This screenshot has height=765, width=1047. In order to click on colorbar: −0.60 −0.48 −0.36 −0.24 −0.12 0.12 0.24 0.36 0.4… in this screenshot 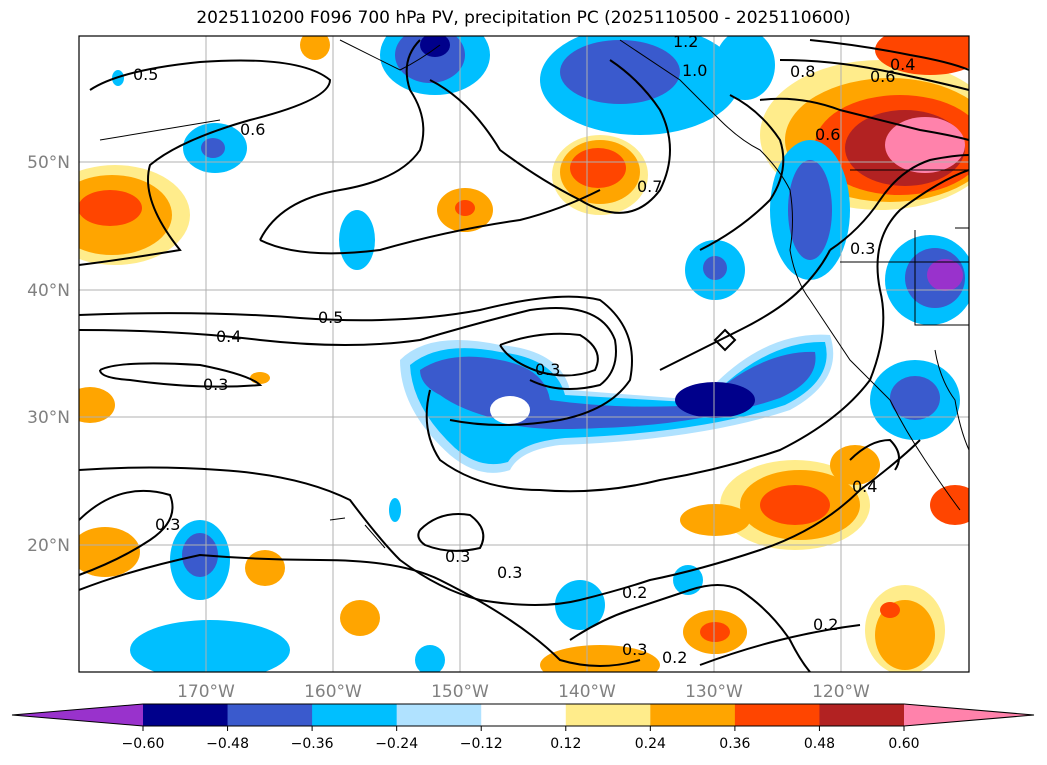, I will do `click(523, 727)`.